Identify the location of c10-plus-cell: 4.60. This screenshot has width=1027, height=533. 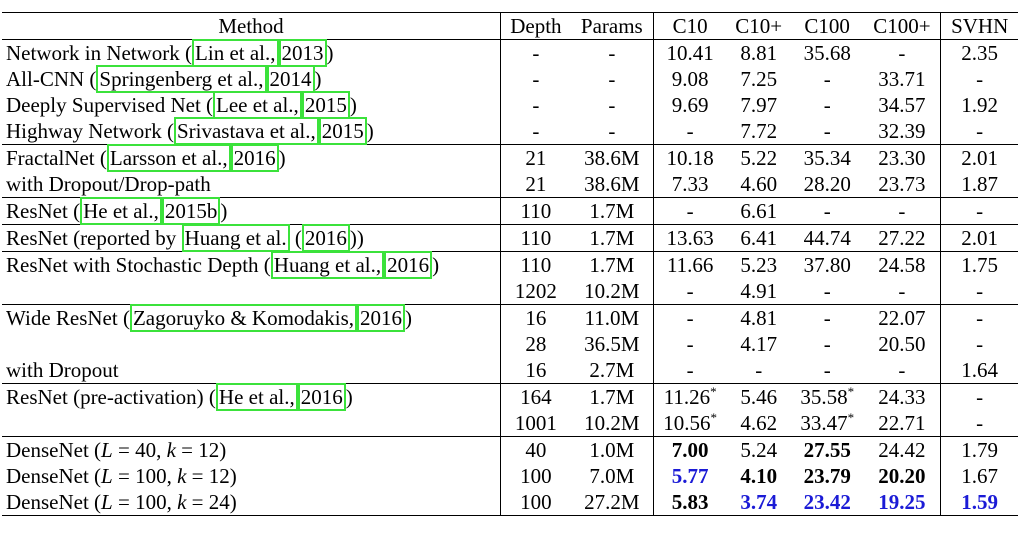
(759, 183).